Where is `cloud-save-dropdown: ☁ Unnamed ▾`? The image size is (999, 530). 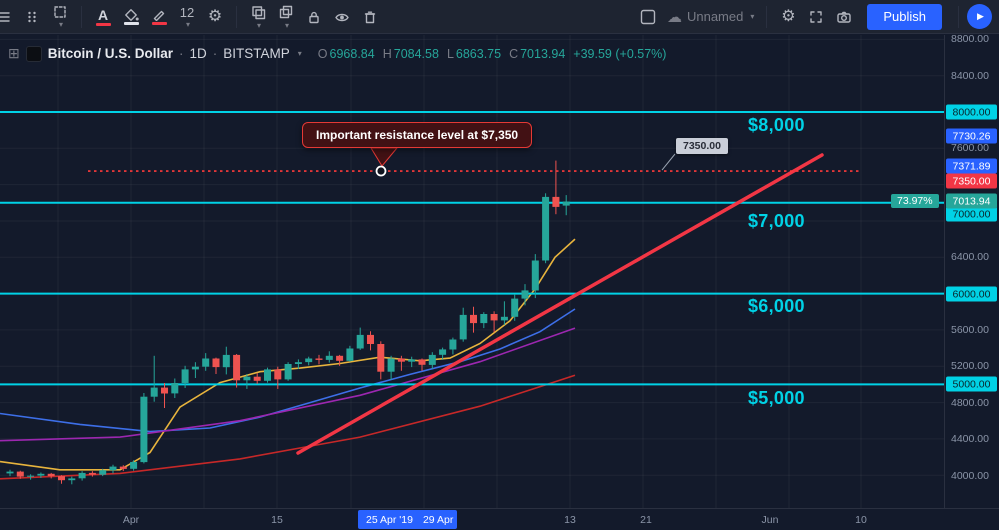
cloud-save-dropdown: ☁ Unnamed ▾ is located at coordinates (710, 17).